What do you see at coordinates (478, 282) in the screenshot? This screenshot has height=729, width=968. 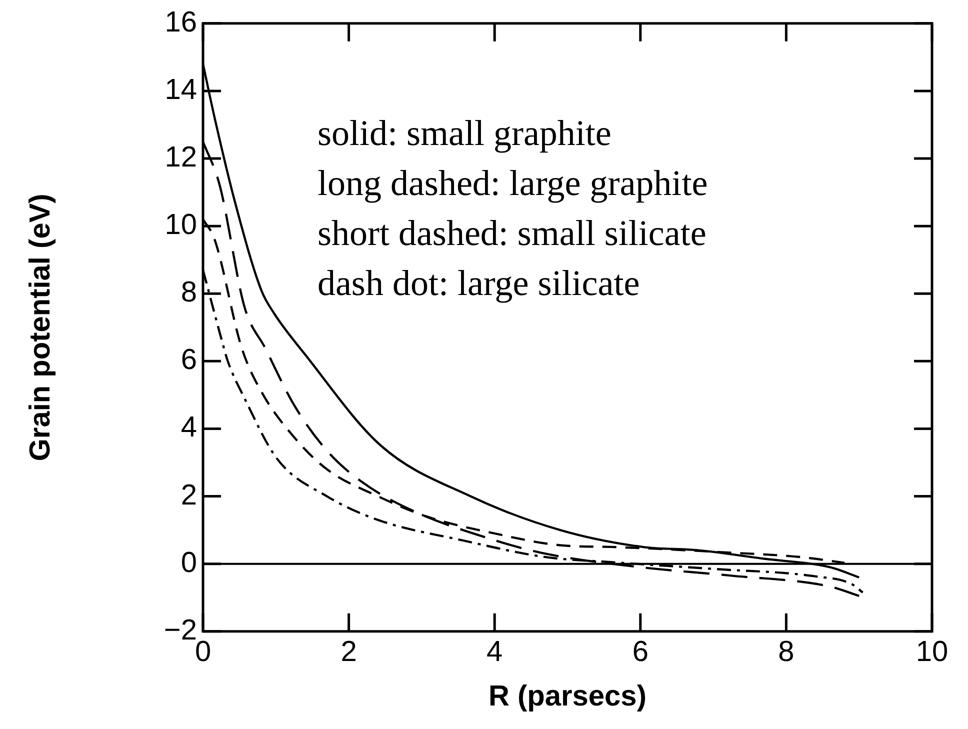 I see `annotation: dash dot: large silicate` at bounding box center [478, 282].